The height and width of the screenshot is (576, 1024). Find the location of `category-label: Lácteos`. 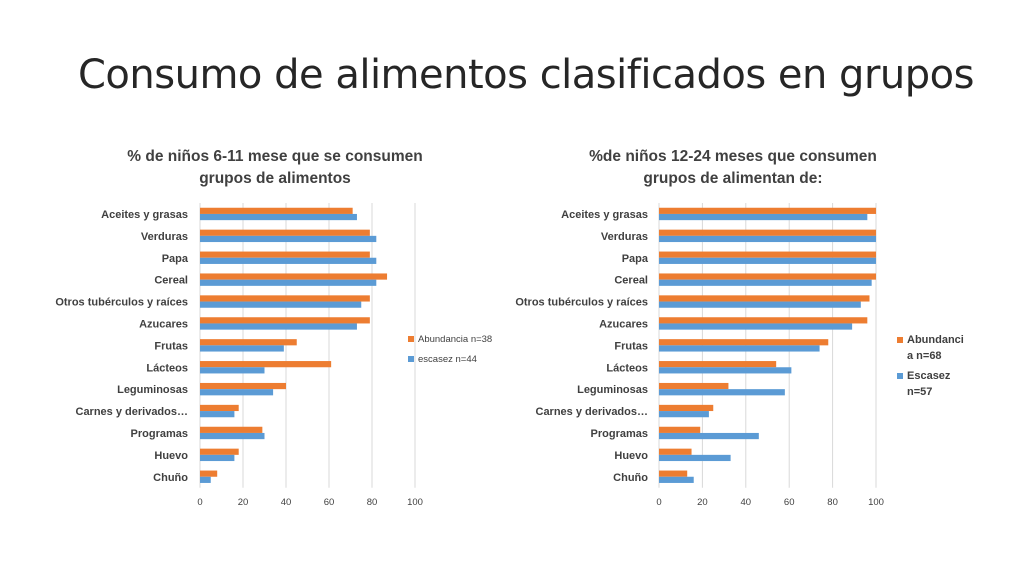

category-label: Lácteos is located at coordinates (627, 368).